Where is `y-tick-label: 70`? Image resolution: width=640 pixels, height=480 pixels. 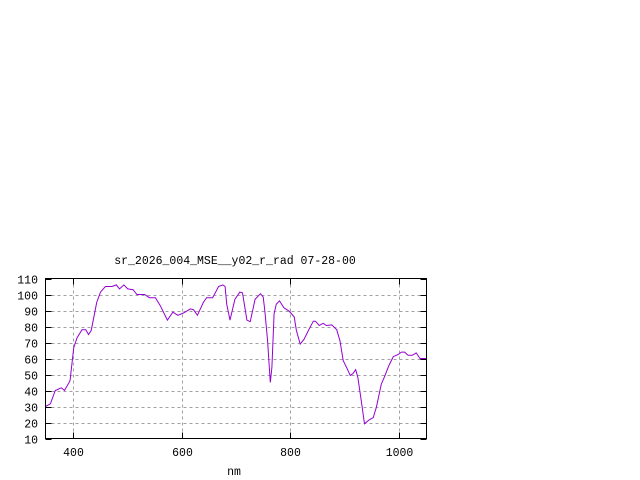 y-tick-label: 70 is located at coordinates (31, 345).